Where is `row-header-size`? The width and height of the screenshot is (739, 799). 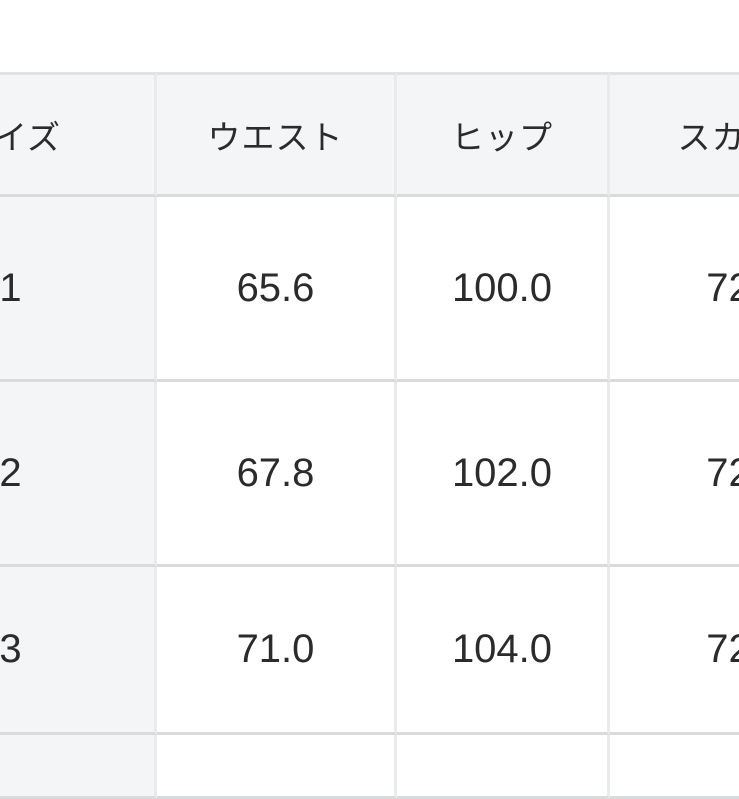 row-header-size is located at coordinates (78, 767).